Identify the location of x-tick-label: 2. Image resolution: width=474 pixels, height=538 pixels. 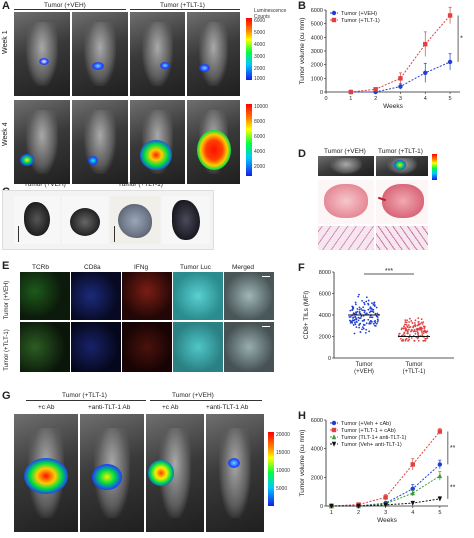
(358, 513).